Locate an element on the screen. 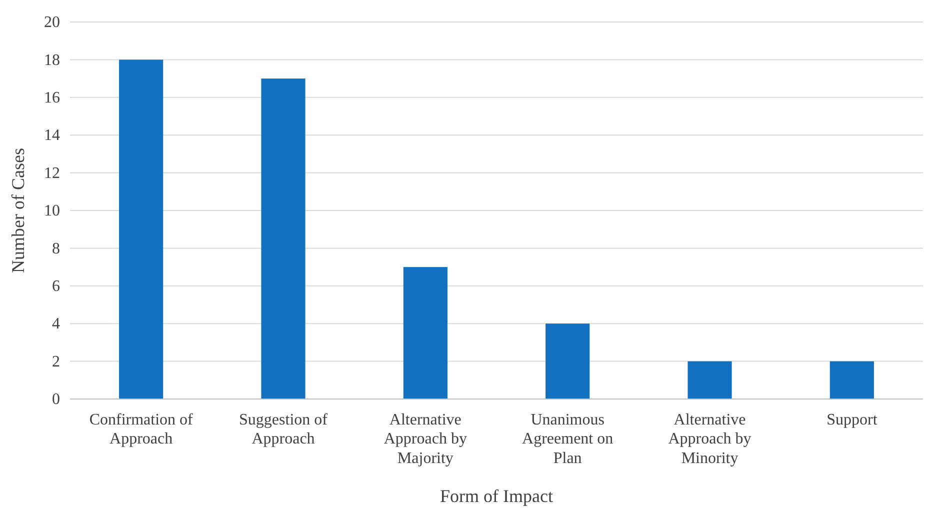 This screenshot has height=509, width=928. y-tick-label: 20 is located at coordinates (52, 23).